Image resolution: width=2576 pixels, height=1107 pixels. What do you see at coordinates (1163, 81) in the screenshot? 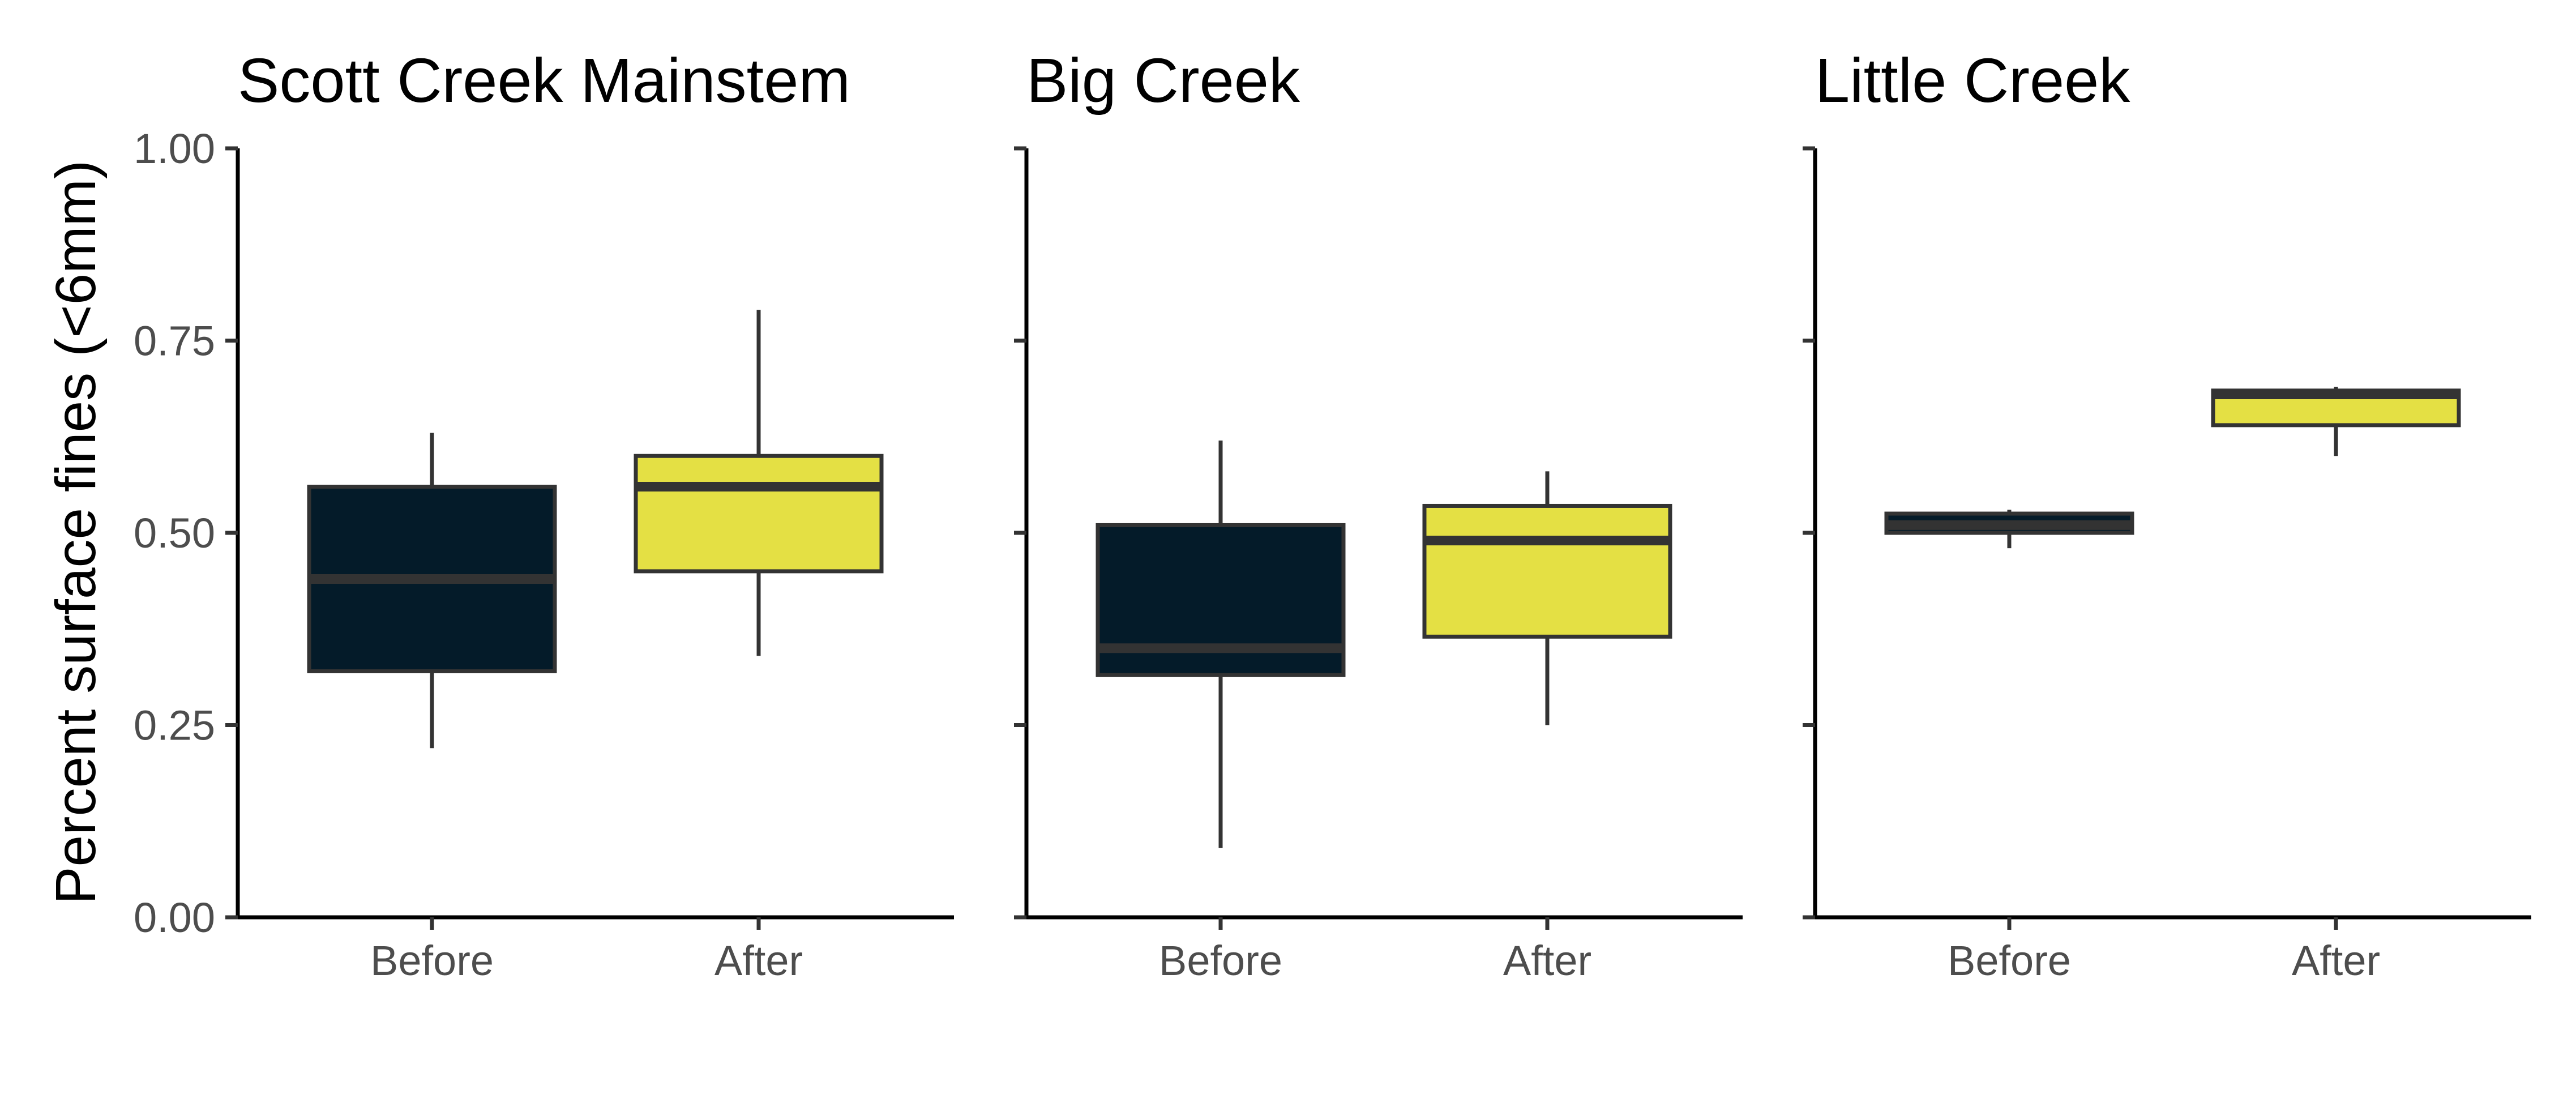
I see `panel-title: Big Creek` at bounding box center [1163, 81].